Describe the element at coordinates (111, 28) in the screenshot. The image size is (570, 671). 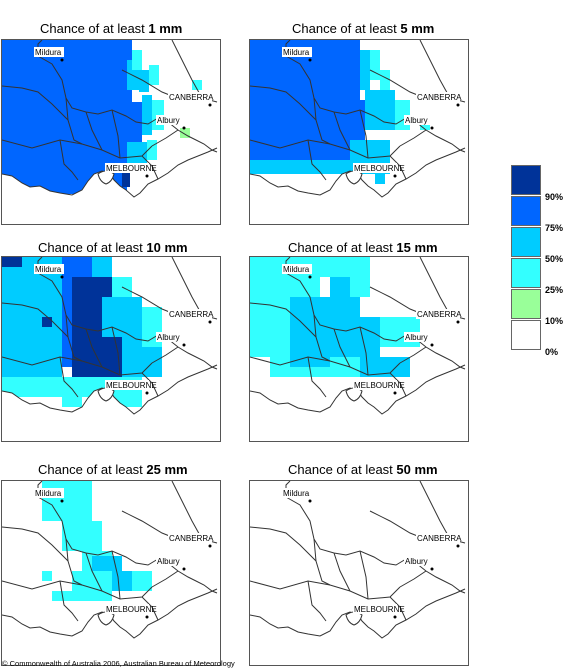
I see `panel-title-1mm: Chance of at least 1 mm` at that location.